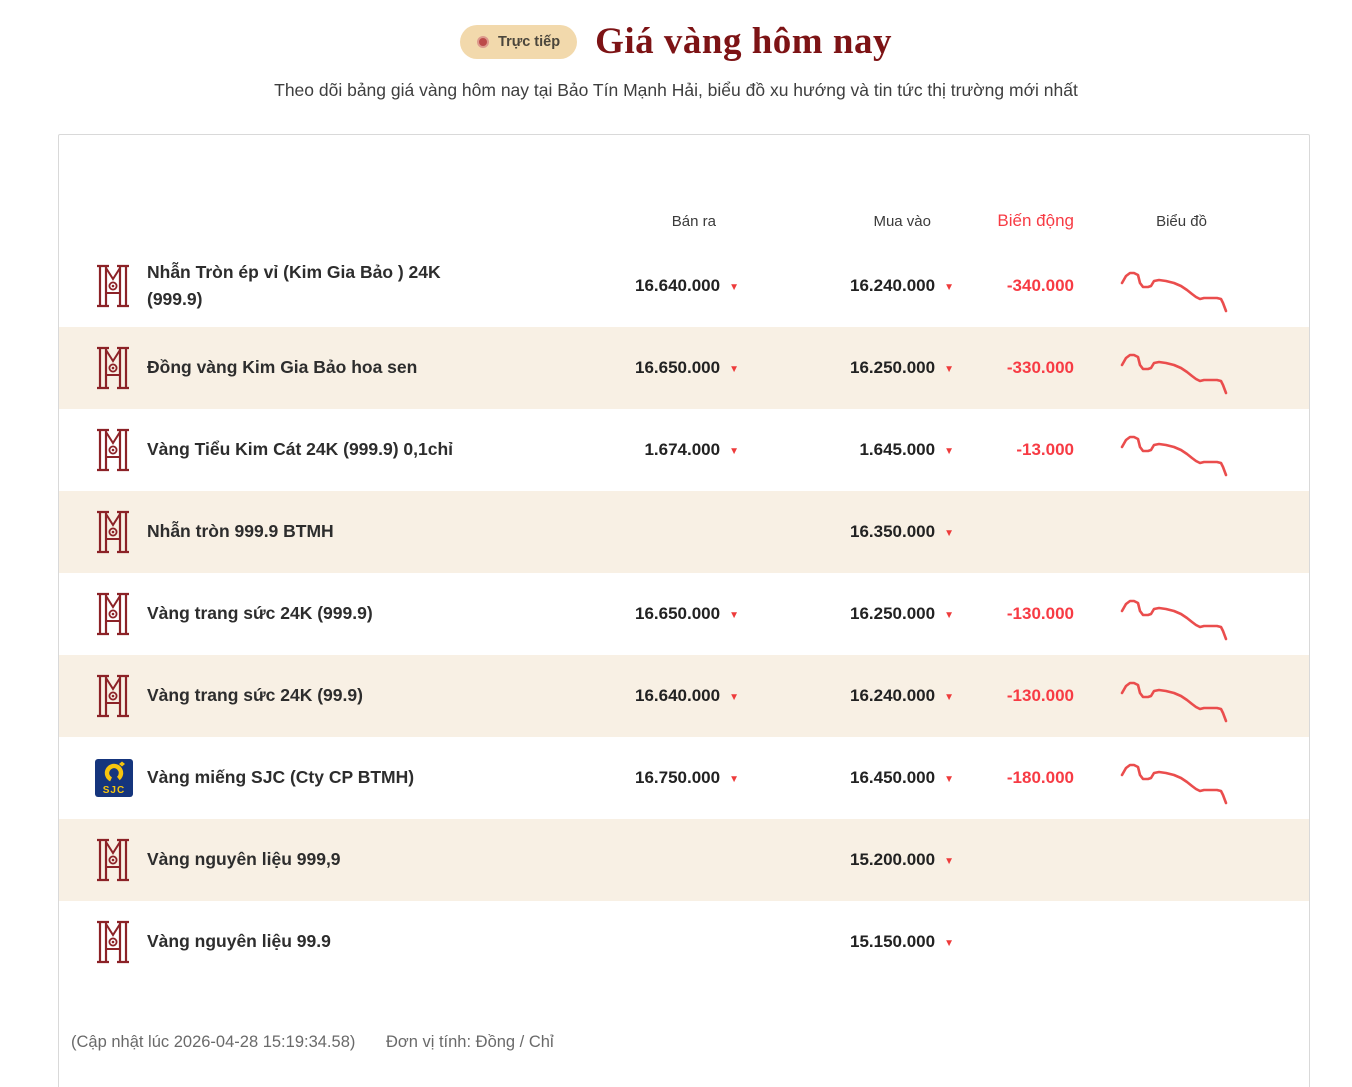 This screenshot has height=1087, width=1352. I want to click on price-change: -330.000, so click(1040, 367).